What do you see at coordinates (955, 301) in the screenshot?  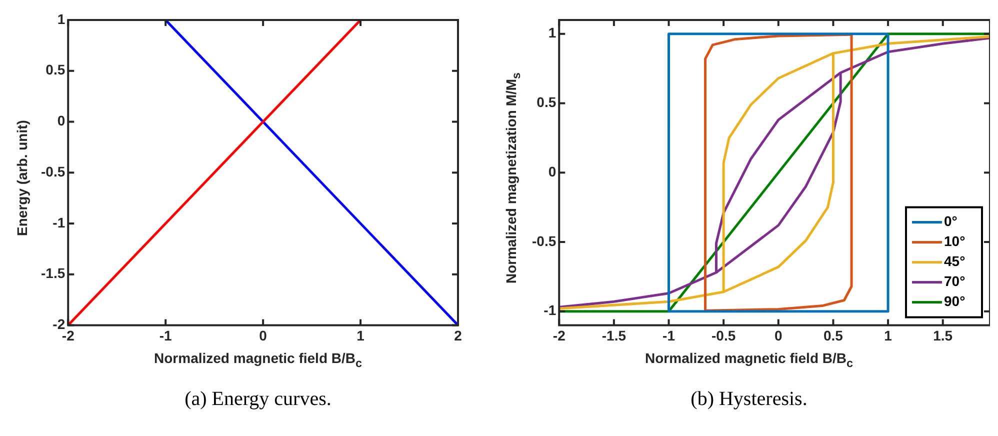 I see `legend-label: 90°` at bounding box center [955, 301].